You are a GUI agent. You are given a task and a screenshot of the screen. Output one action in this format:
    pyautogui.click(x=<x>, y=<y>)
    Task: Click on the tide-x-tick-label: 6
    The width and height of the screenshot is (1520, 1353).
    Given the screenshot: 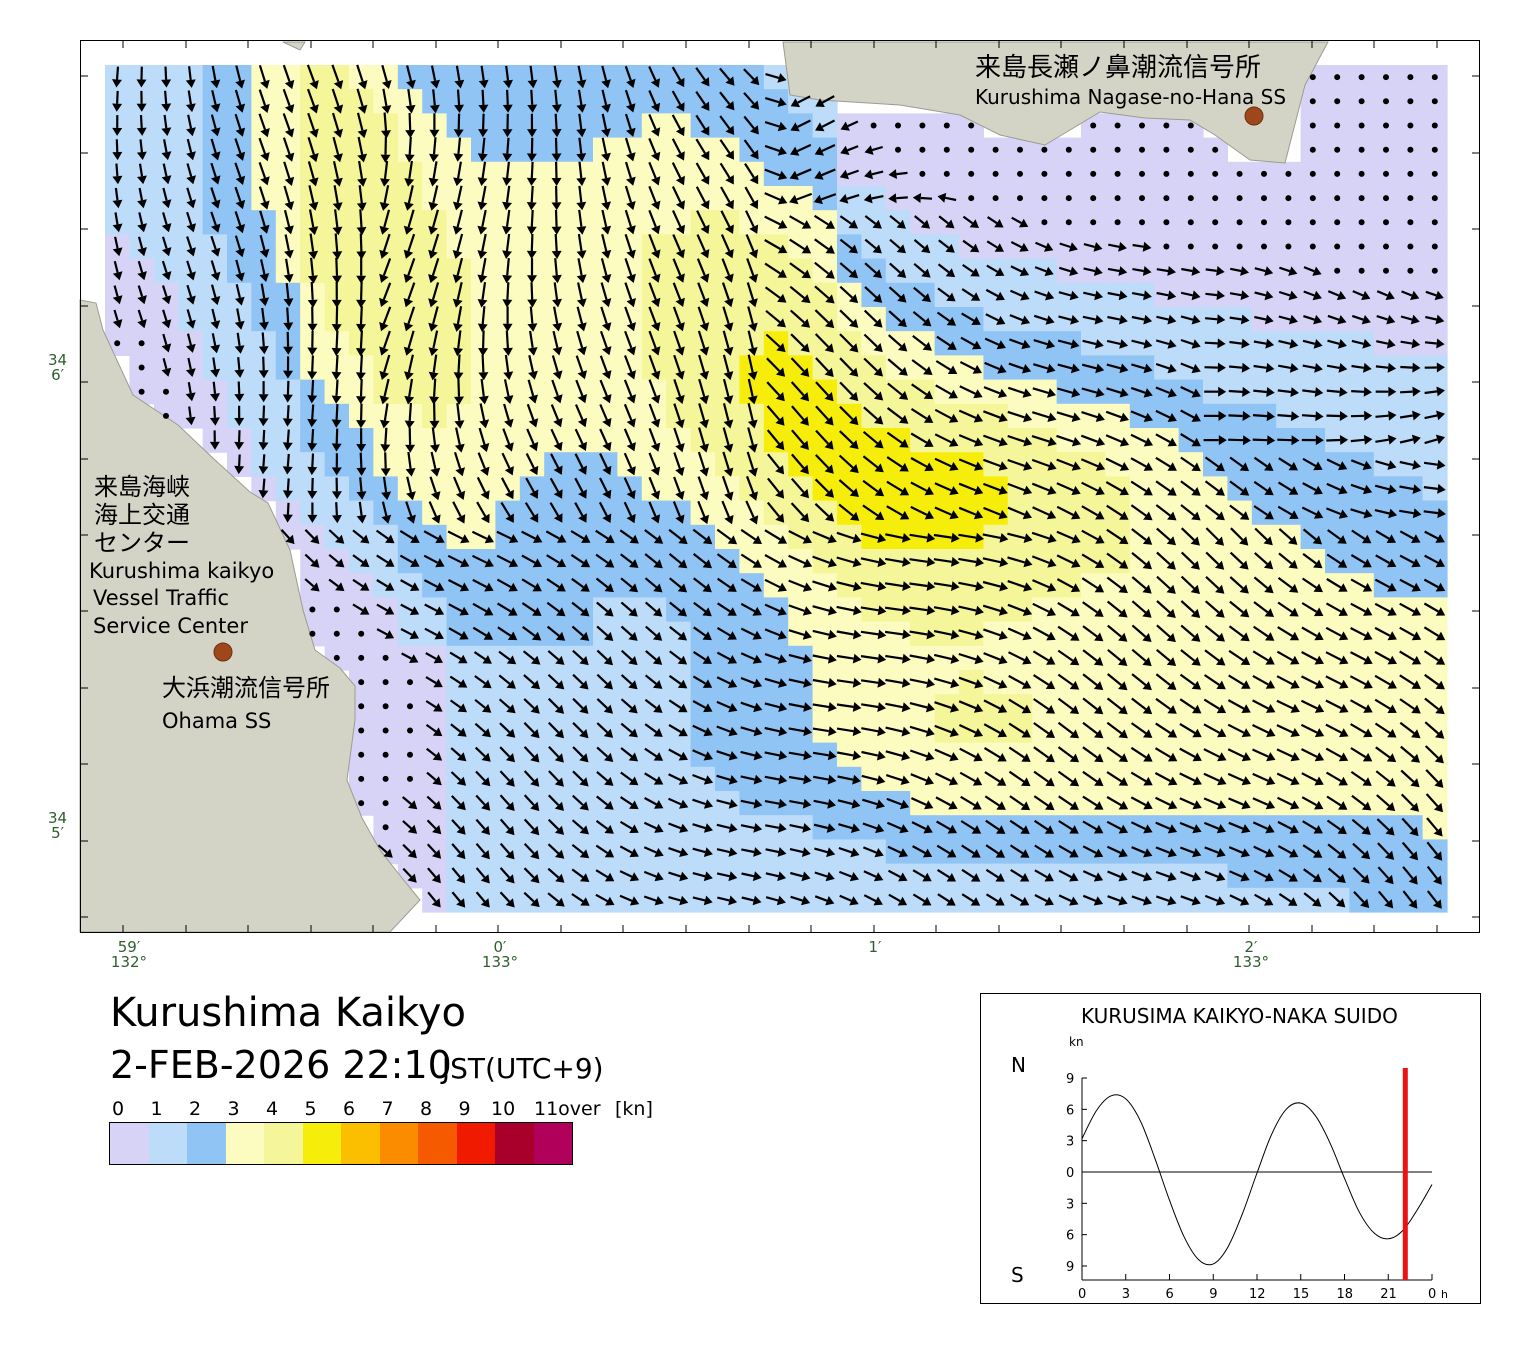 What is the action you would take?
    pyautogui.click(x=1170, y=1294)
    